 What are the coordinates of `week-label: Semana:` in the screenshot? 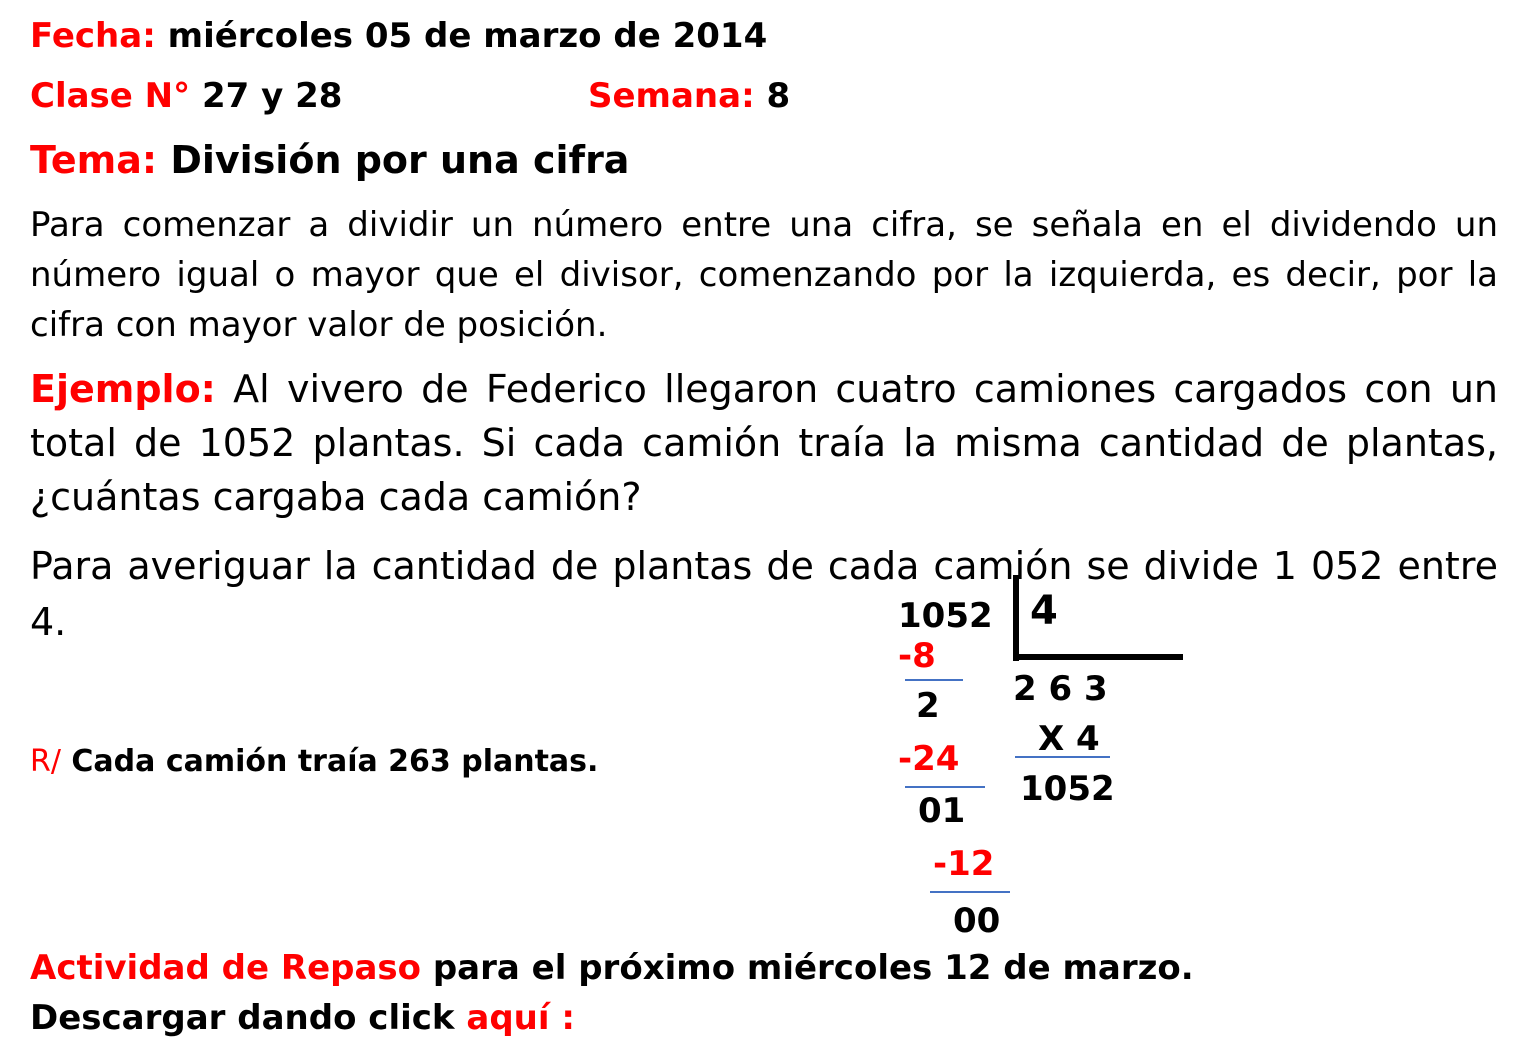 It's located at (671, 96).